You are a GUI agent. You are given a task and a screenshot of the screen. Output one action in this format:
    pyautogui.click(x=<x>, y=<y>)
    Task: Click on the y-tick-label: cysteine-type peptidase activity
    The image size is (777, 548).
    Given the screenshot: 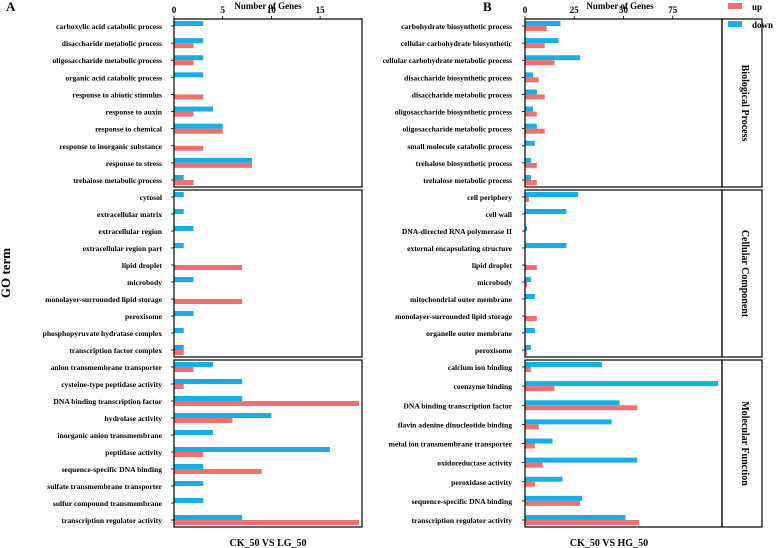 What is the action you would take?
    pyautogui.click(x=111, y=384)
    